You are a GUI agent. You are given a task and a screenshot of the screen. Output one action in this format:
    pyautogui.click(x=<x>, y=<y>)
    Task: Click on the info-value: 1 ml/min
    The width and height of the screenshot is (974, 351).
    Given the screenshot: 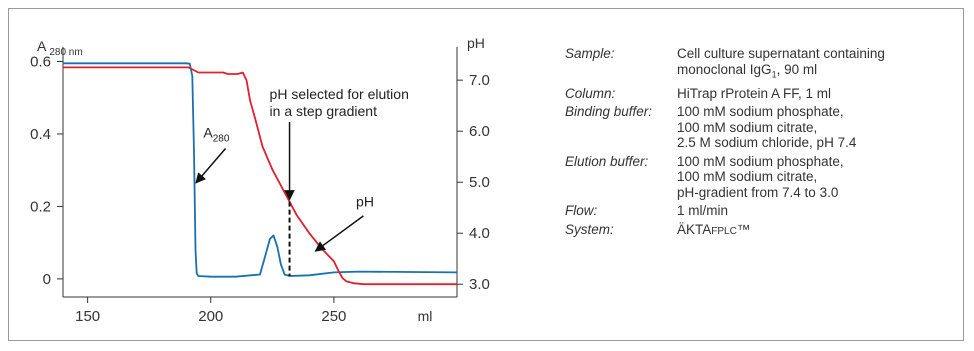 What is the action you would take?
    pyautogui.click(x=703, y=211)
    